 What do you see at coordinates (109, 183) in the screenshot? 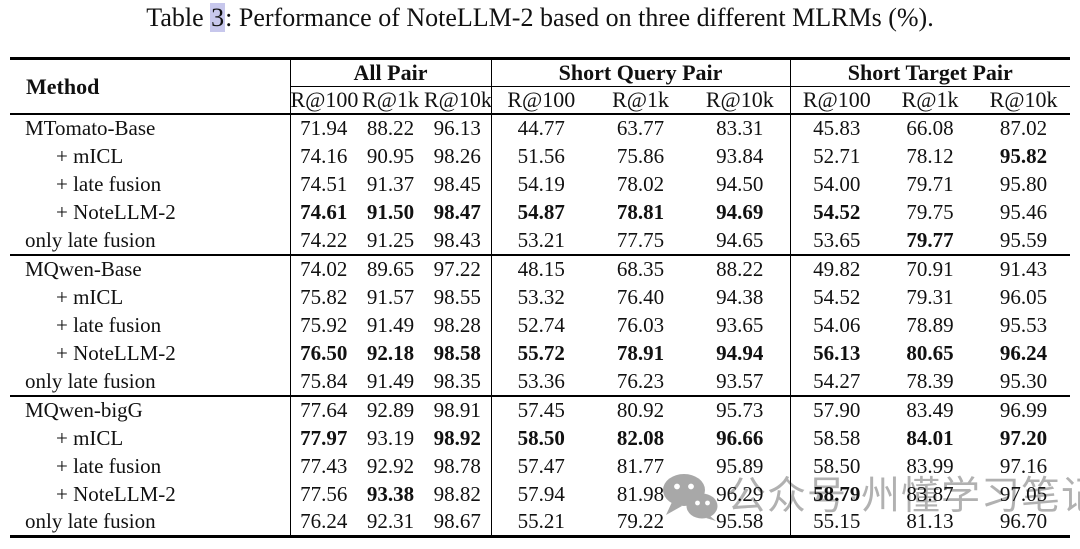
I see `method-cell: + late fusion` at bounding box center [109, 183].